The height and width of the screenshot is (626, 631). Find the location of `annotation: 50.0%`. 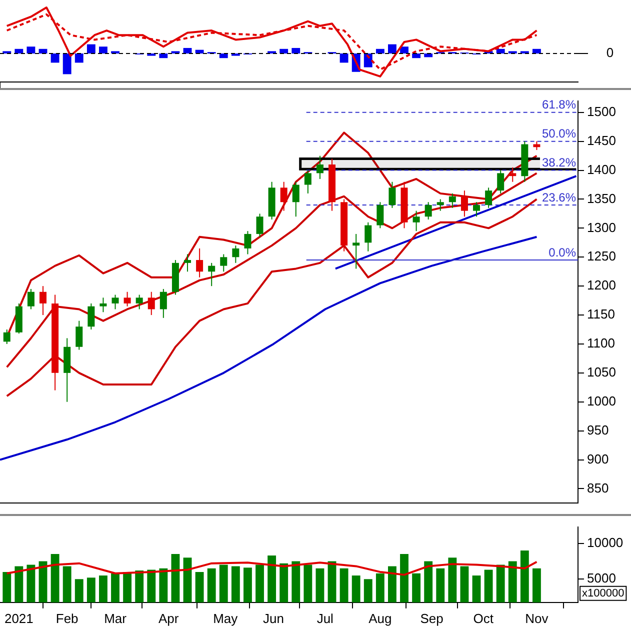

annotation: 50.0% is located at coordinates (559, 133).